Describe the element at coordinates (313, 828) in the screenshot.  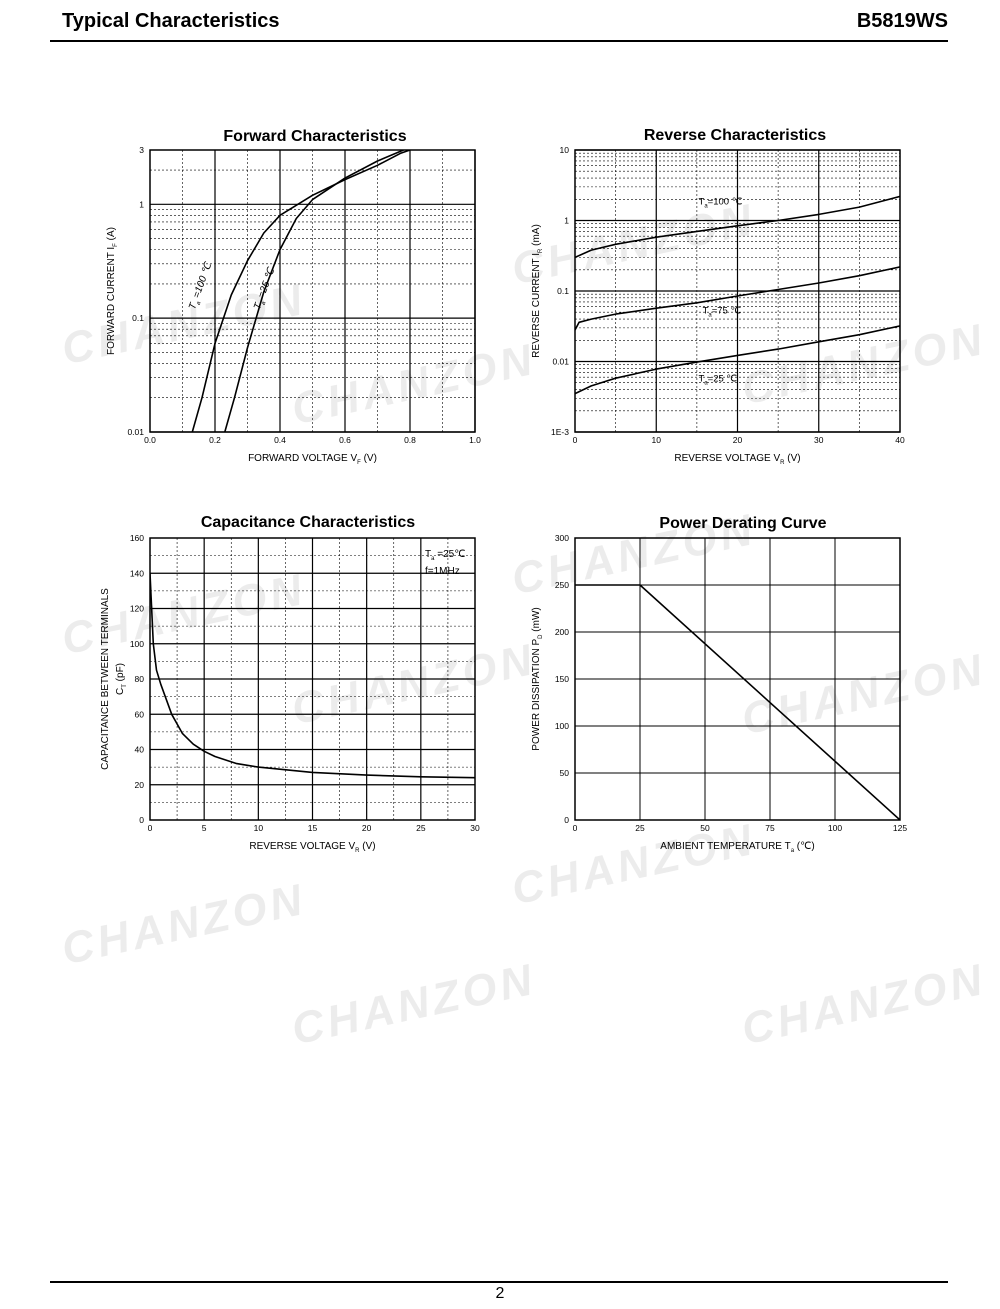
I see `x-tick-label: 15` at that location.